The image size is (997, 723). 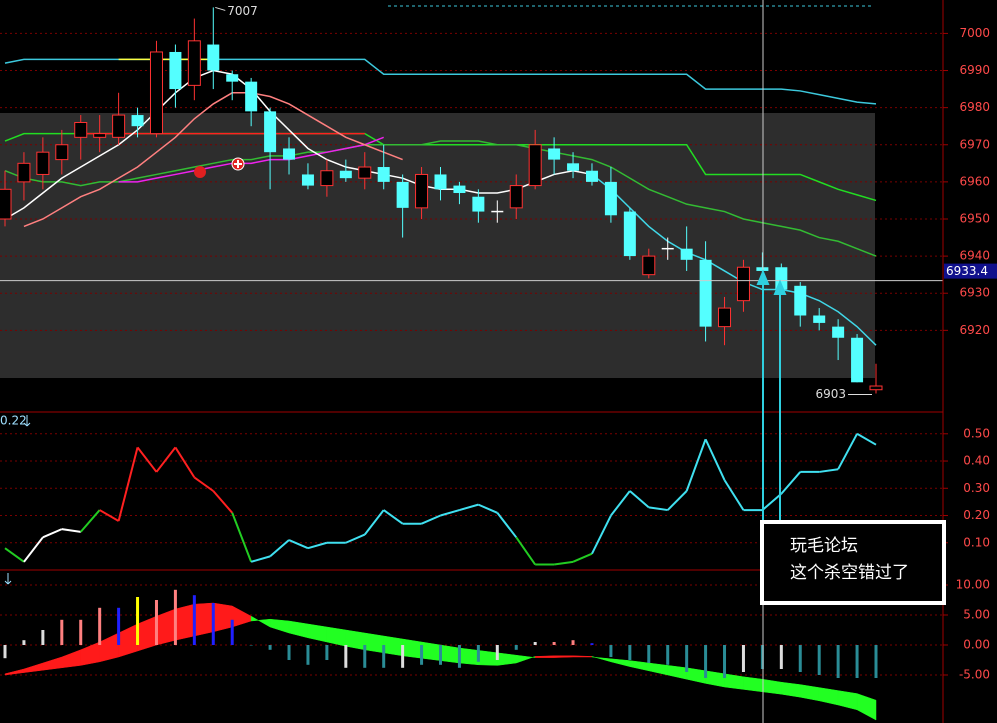 I want to click on price-marker-label: 6933.4, so click(x=967, y=271).